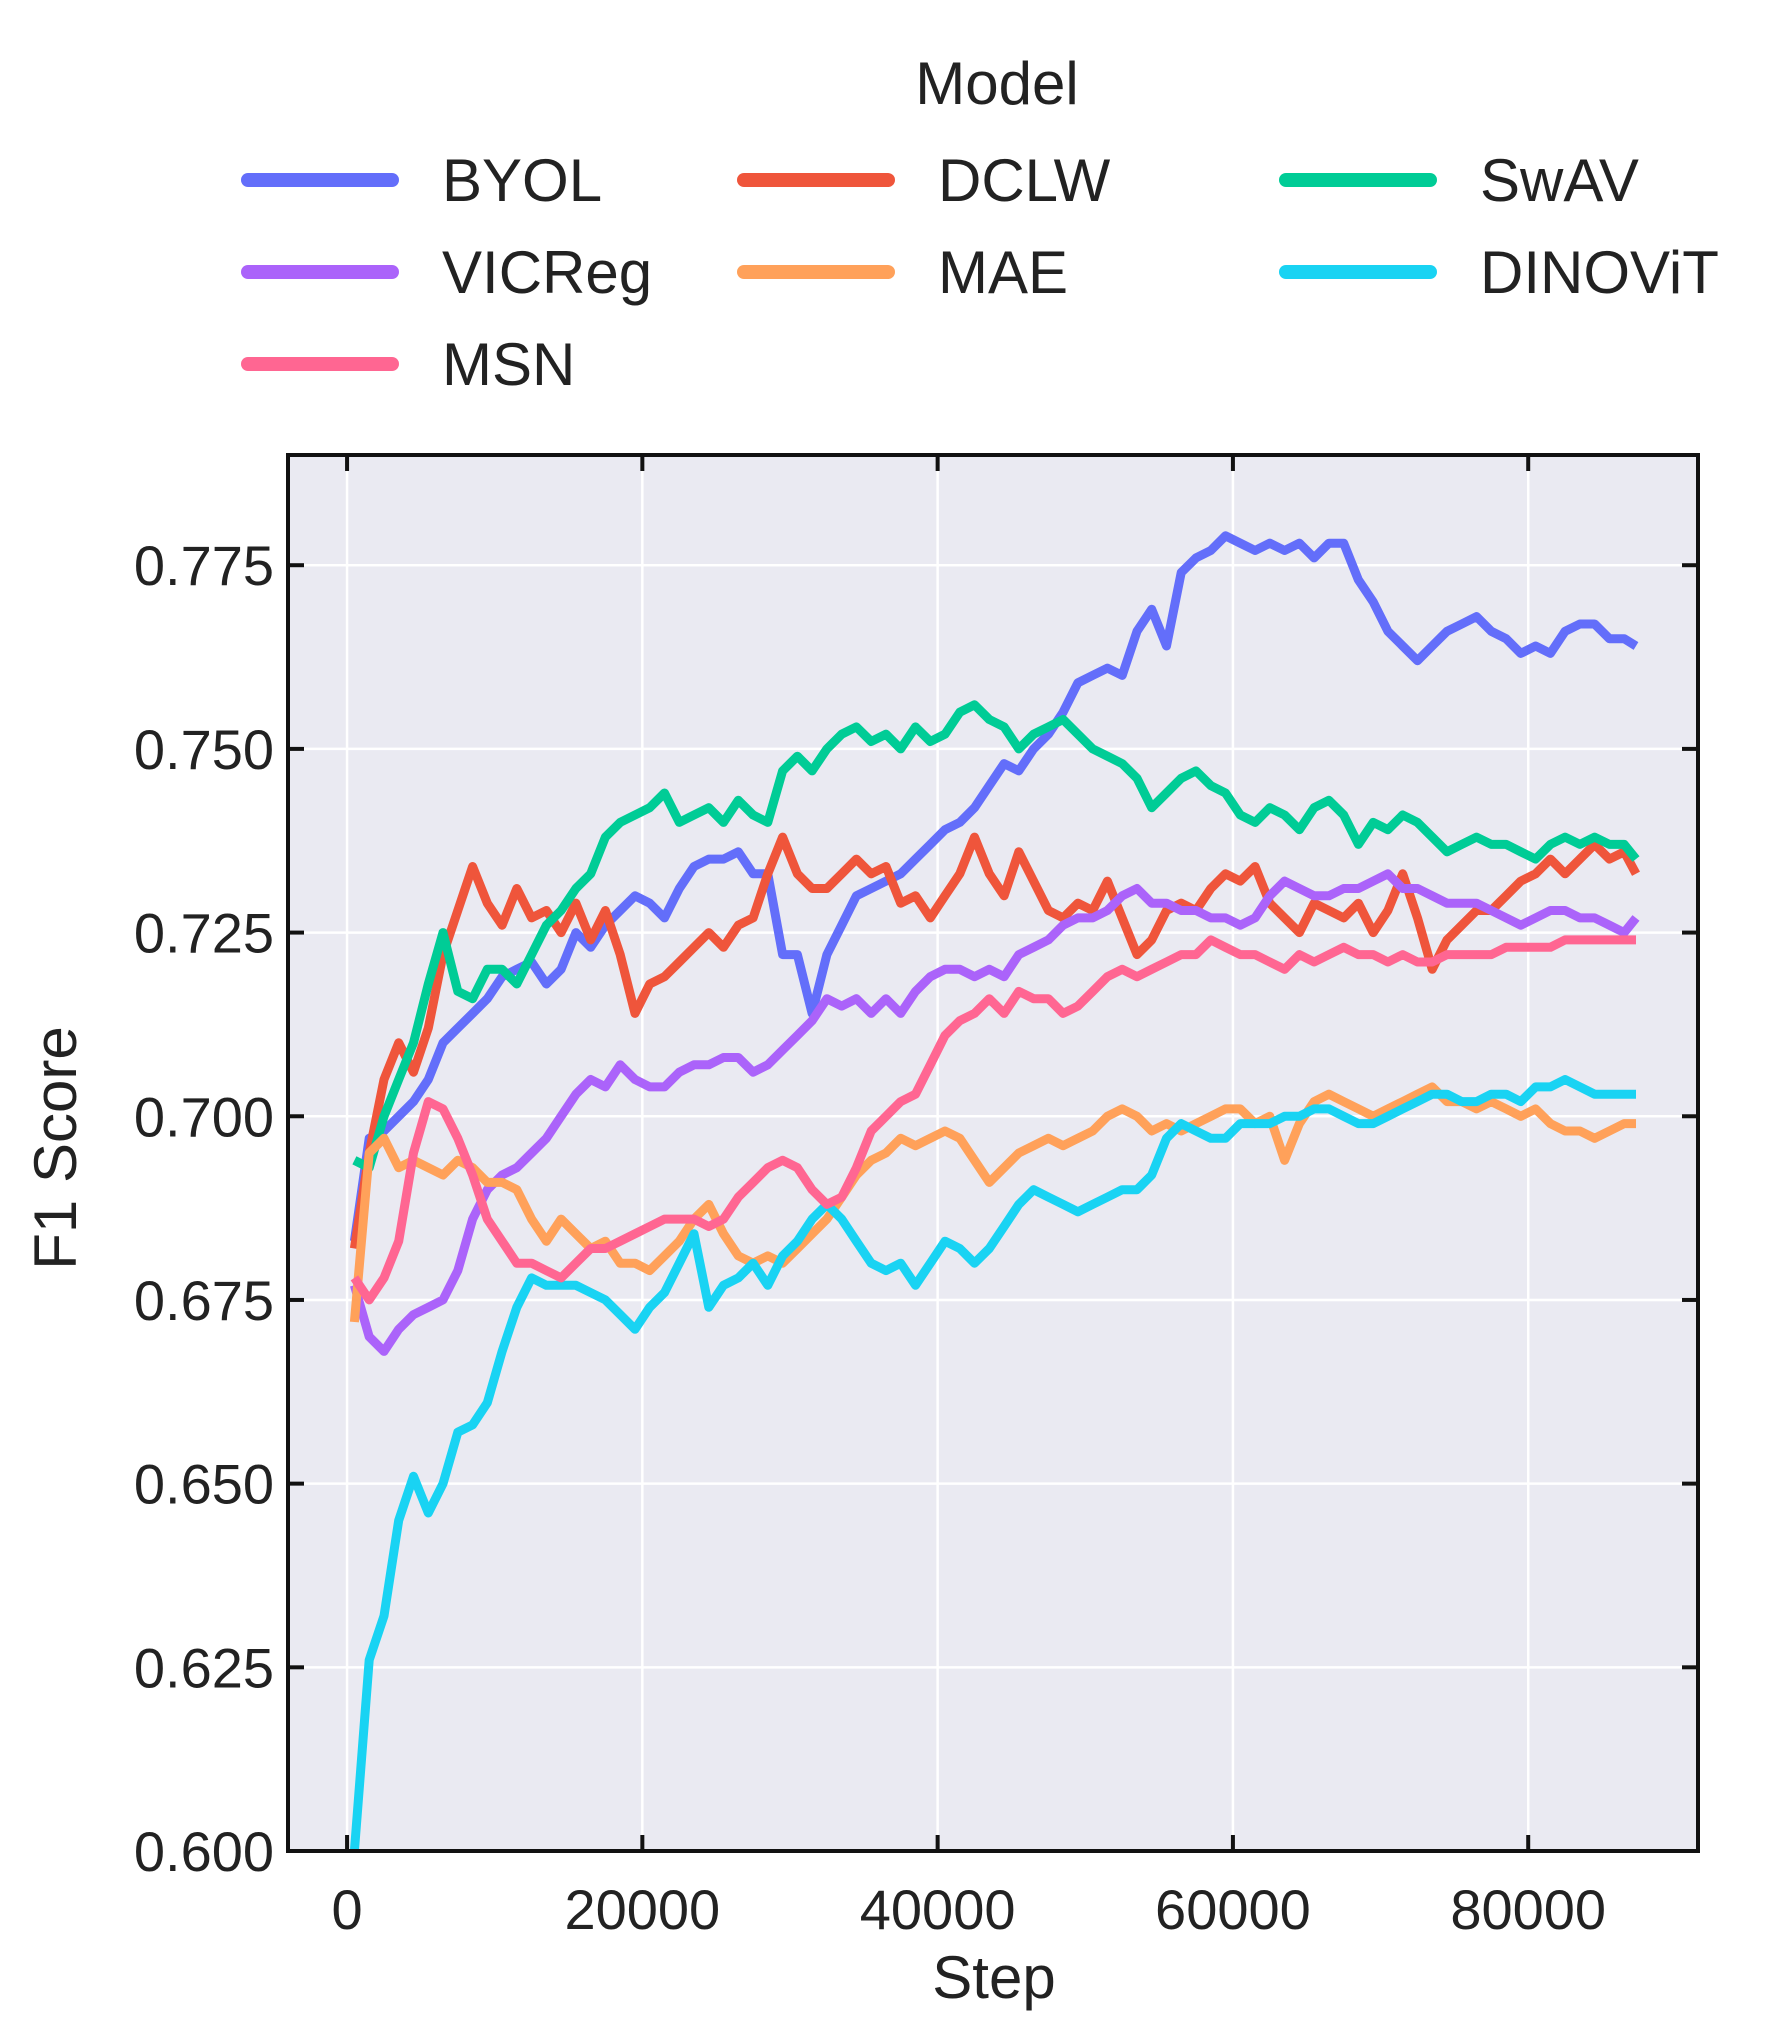  Describe the element at coordinates (1528, 1909) in the screenshot. I see `x-tick-label-4: 80000` at that location.